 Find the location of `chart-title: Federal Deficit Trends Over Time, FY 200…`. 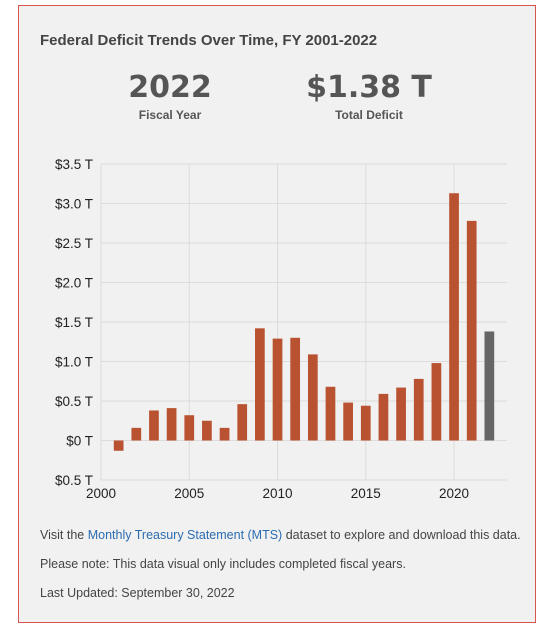

chart-title: Federal Deficit Trends Over Time, FY 200… is located at coordinates (209, 40).